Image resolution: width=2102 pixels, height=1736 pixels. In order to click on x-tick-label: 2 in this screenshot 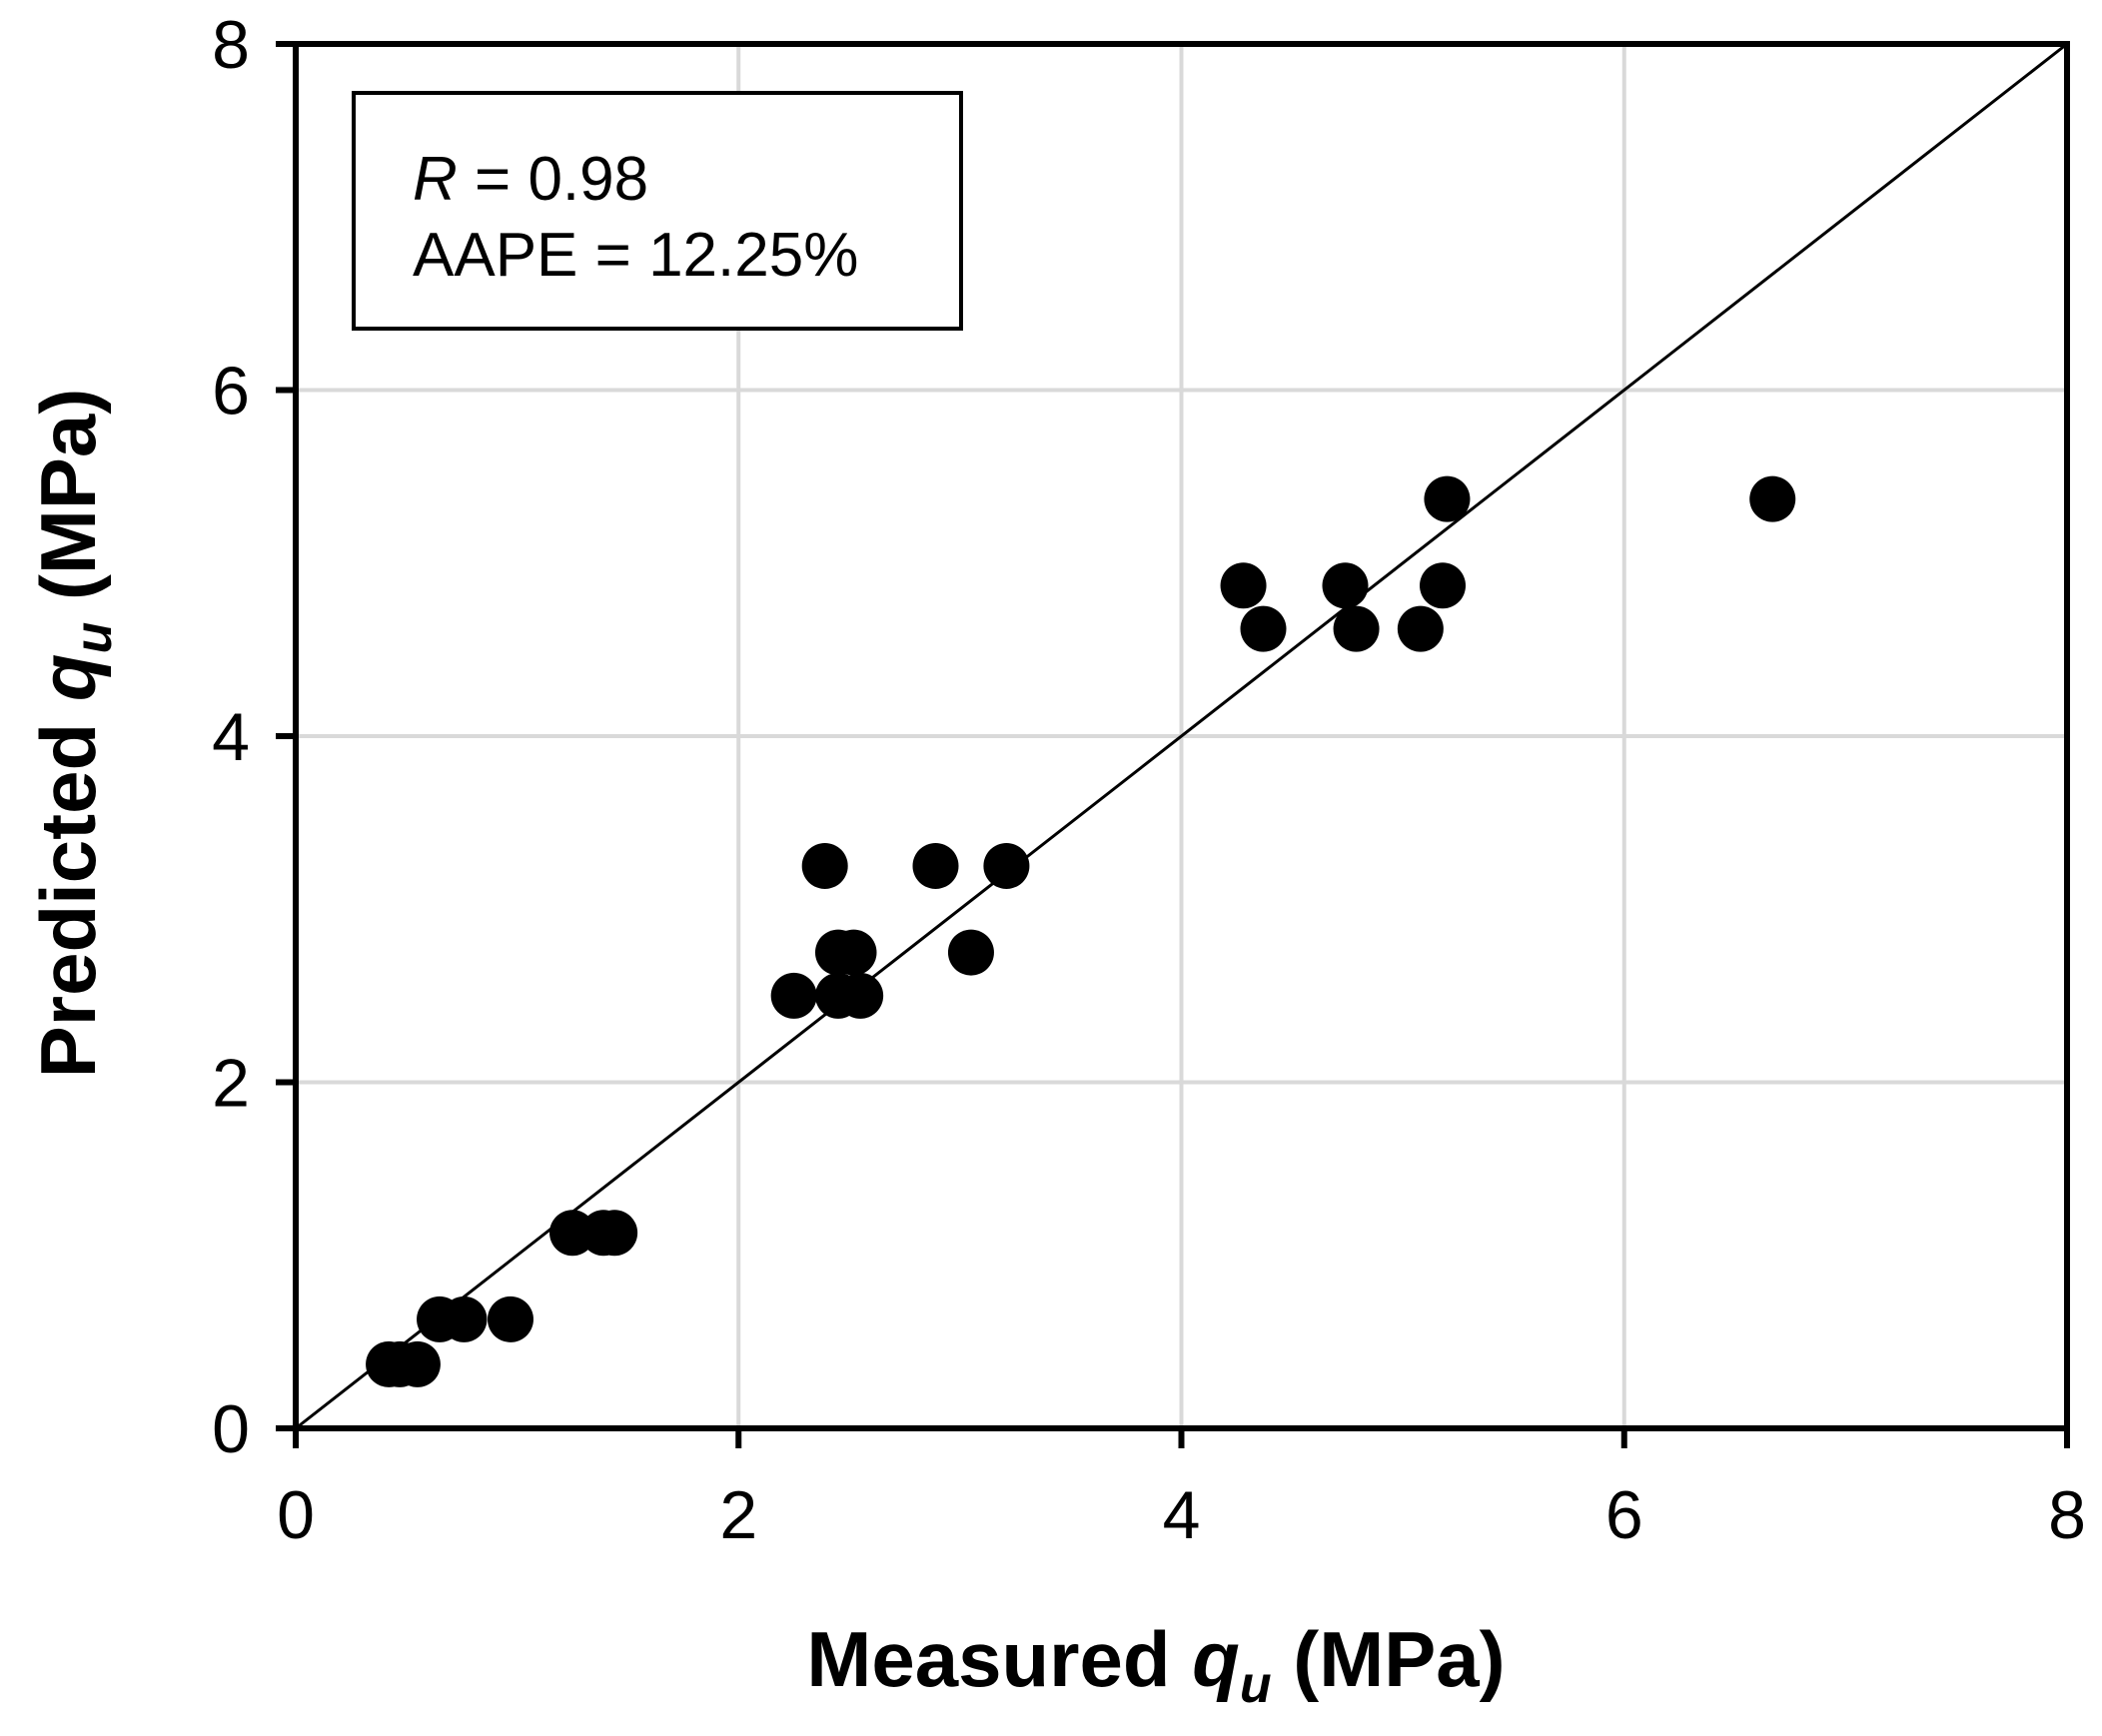, I will do `click(738, 1515)`.